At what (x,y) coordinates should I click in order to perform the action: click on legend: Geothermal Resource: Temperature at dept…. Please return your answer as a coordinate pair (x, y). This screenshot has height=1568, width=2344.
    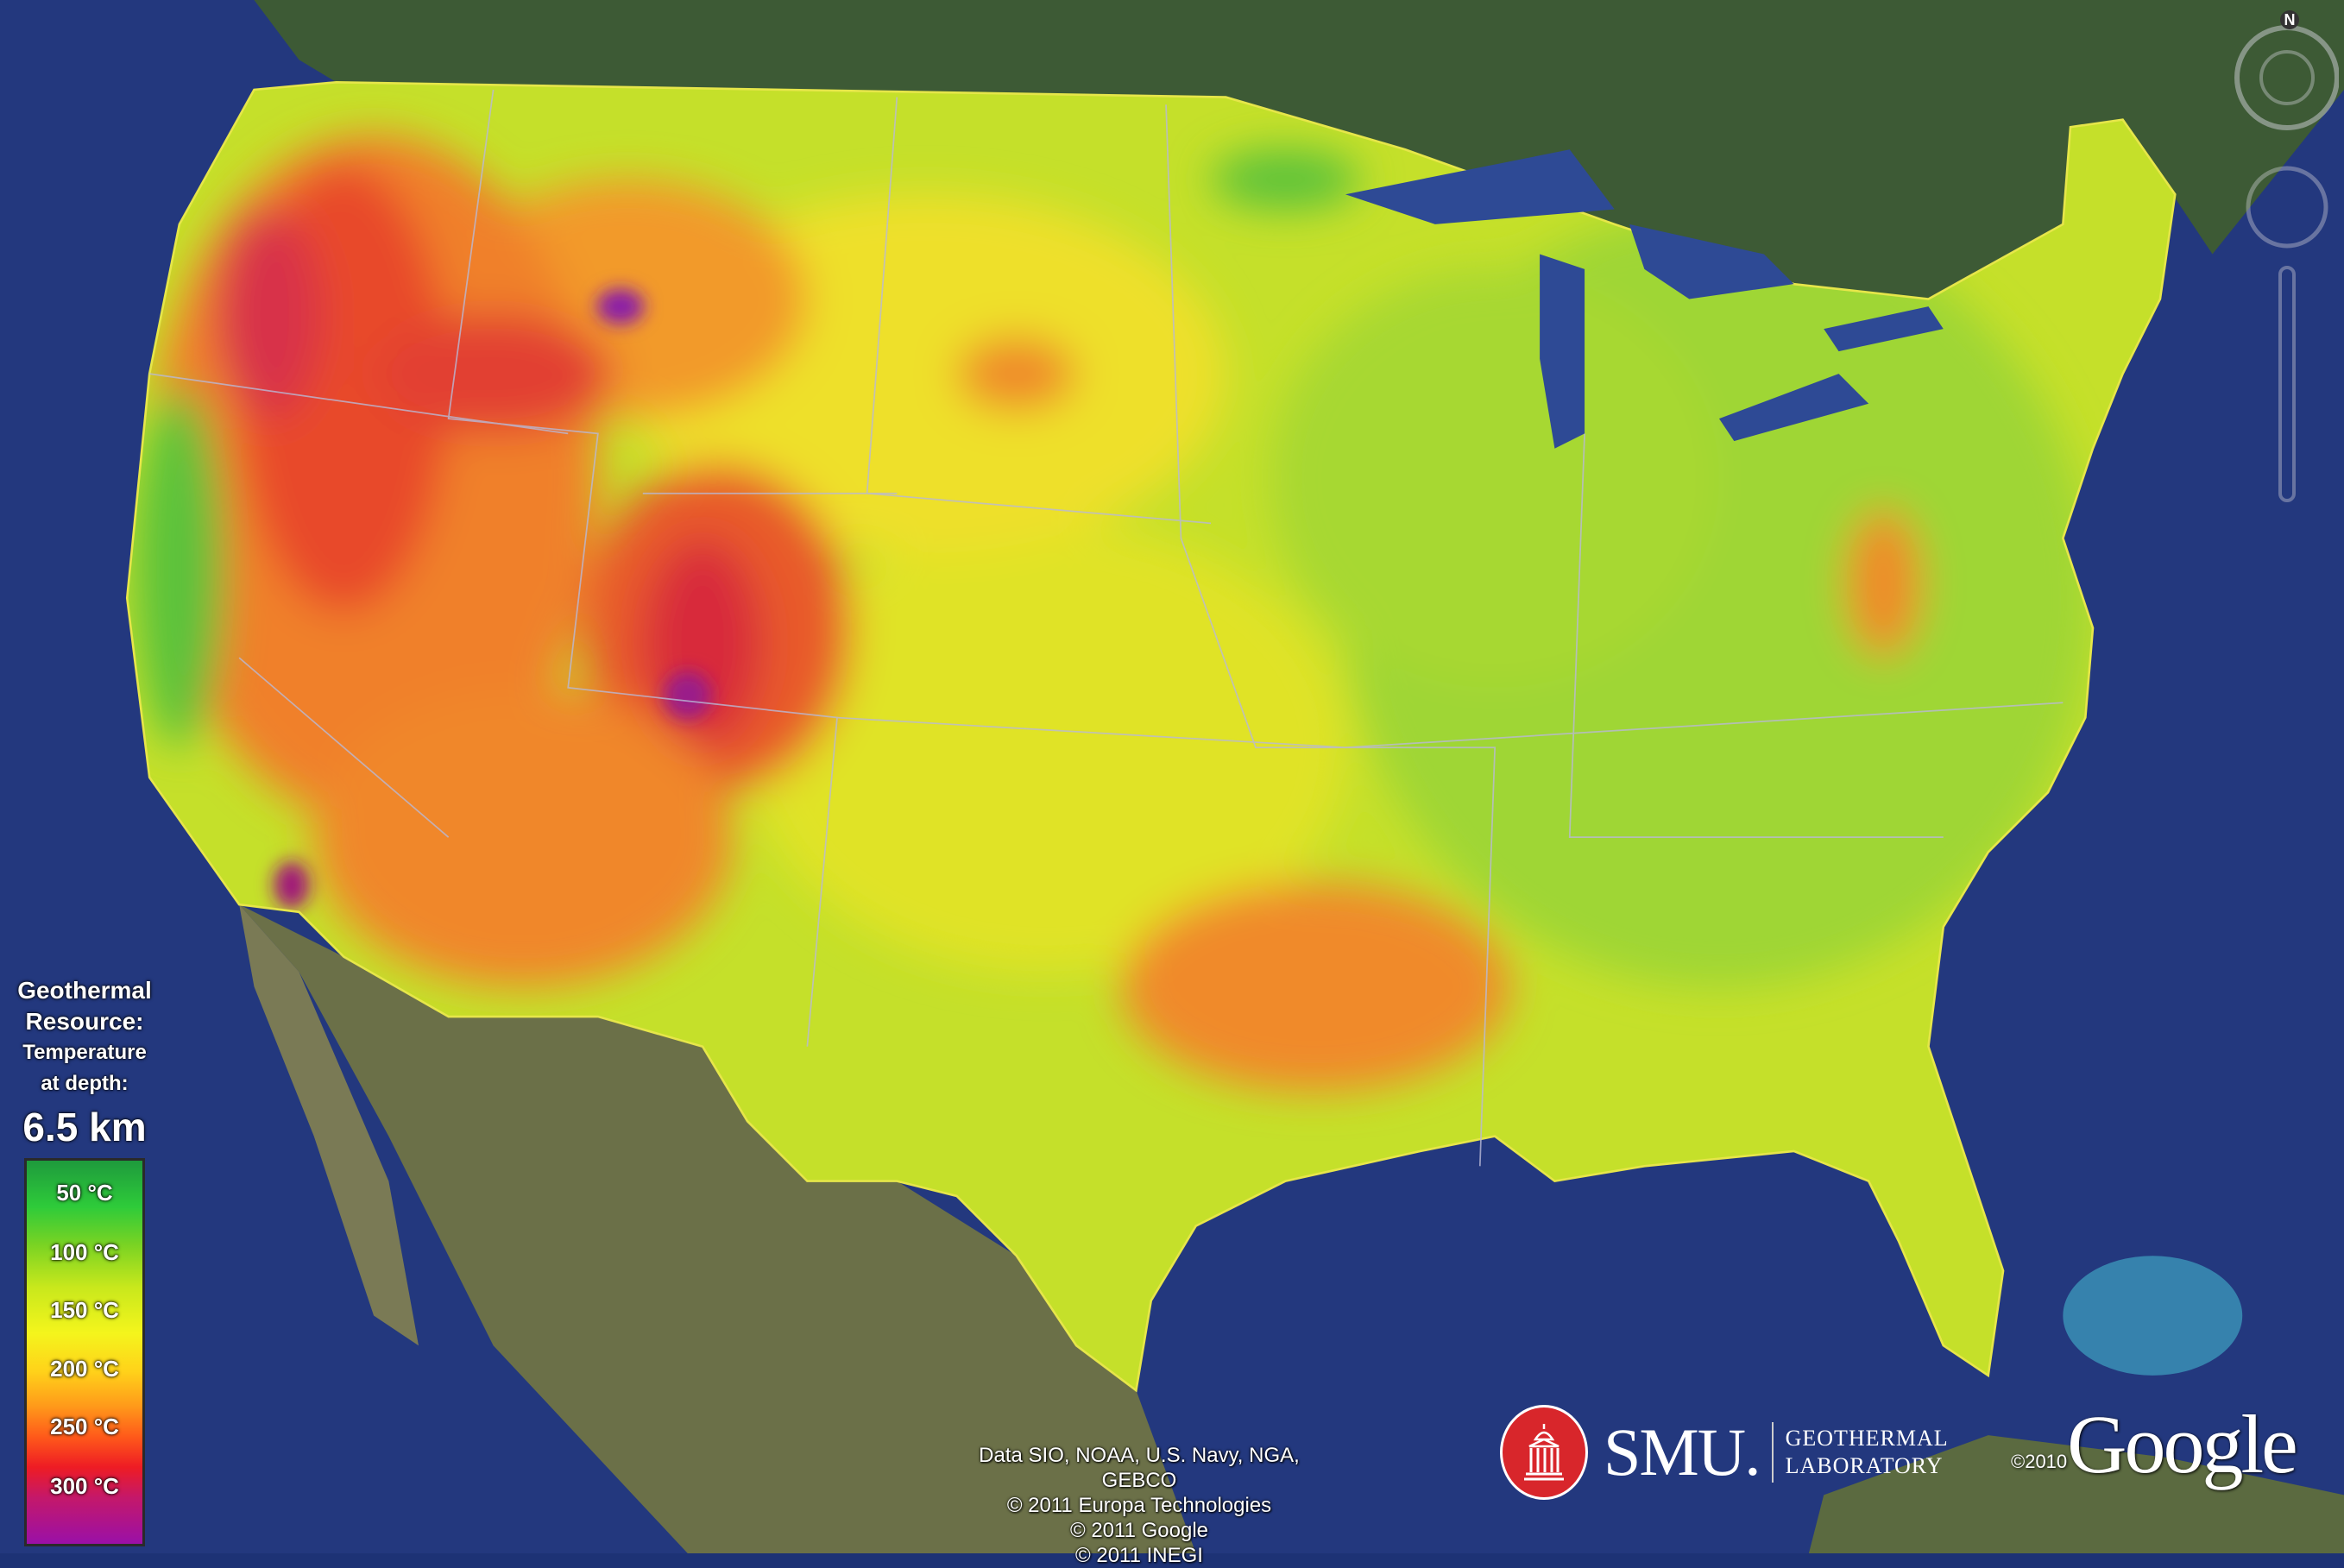
    Looking at the image, I should click on (84, 1260).